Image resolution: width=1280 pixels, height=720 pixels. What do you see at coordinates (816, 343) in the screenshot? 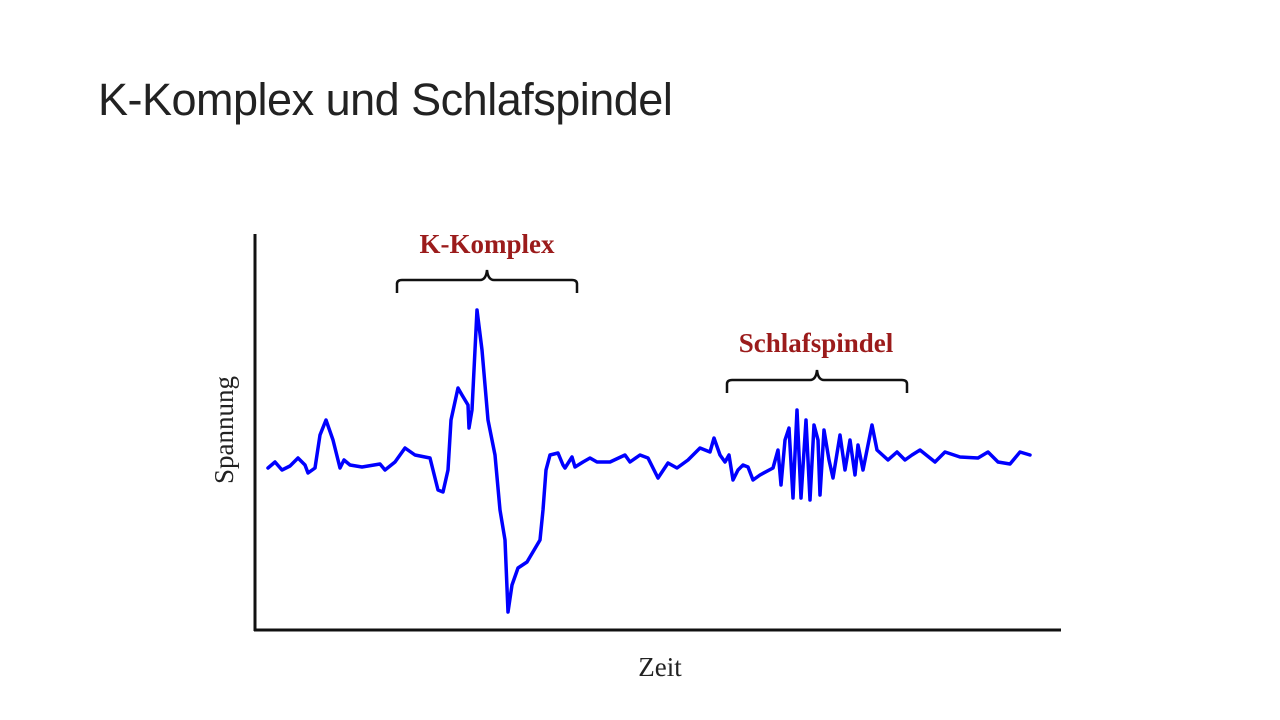
I see `schlafspindel-label: Schlafspindel` at bounding box center [816, 343].